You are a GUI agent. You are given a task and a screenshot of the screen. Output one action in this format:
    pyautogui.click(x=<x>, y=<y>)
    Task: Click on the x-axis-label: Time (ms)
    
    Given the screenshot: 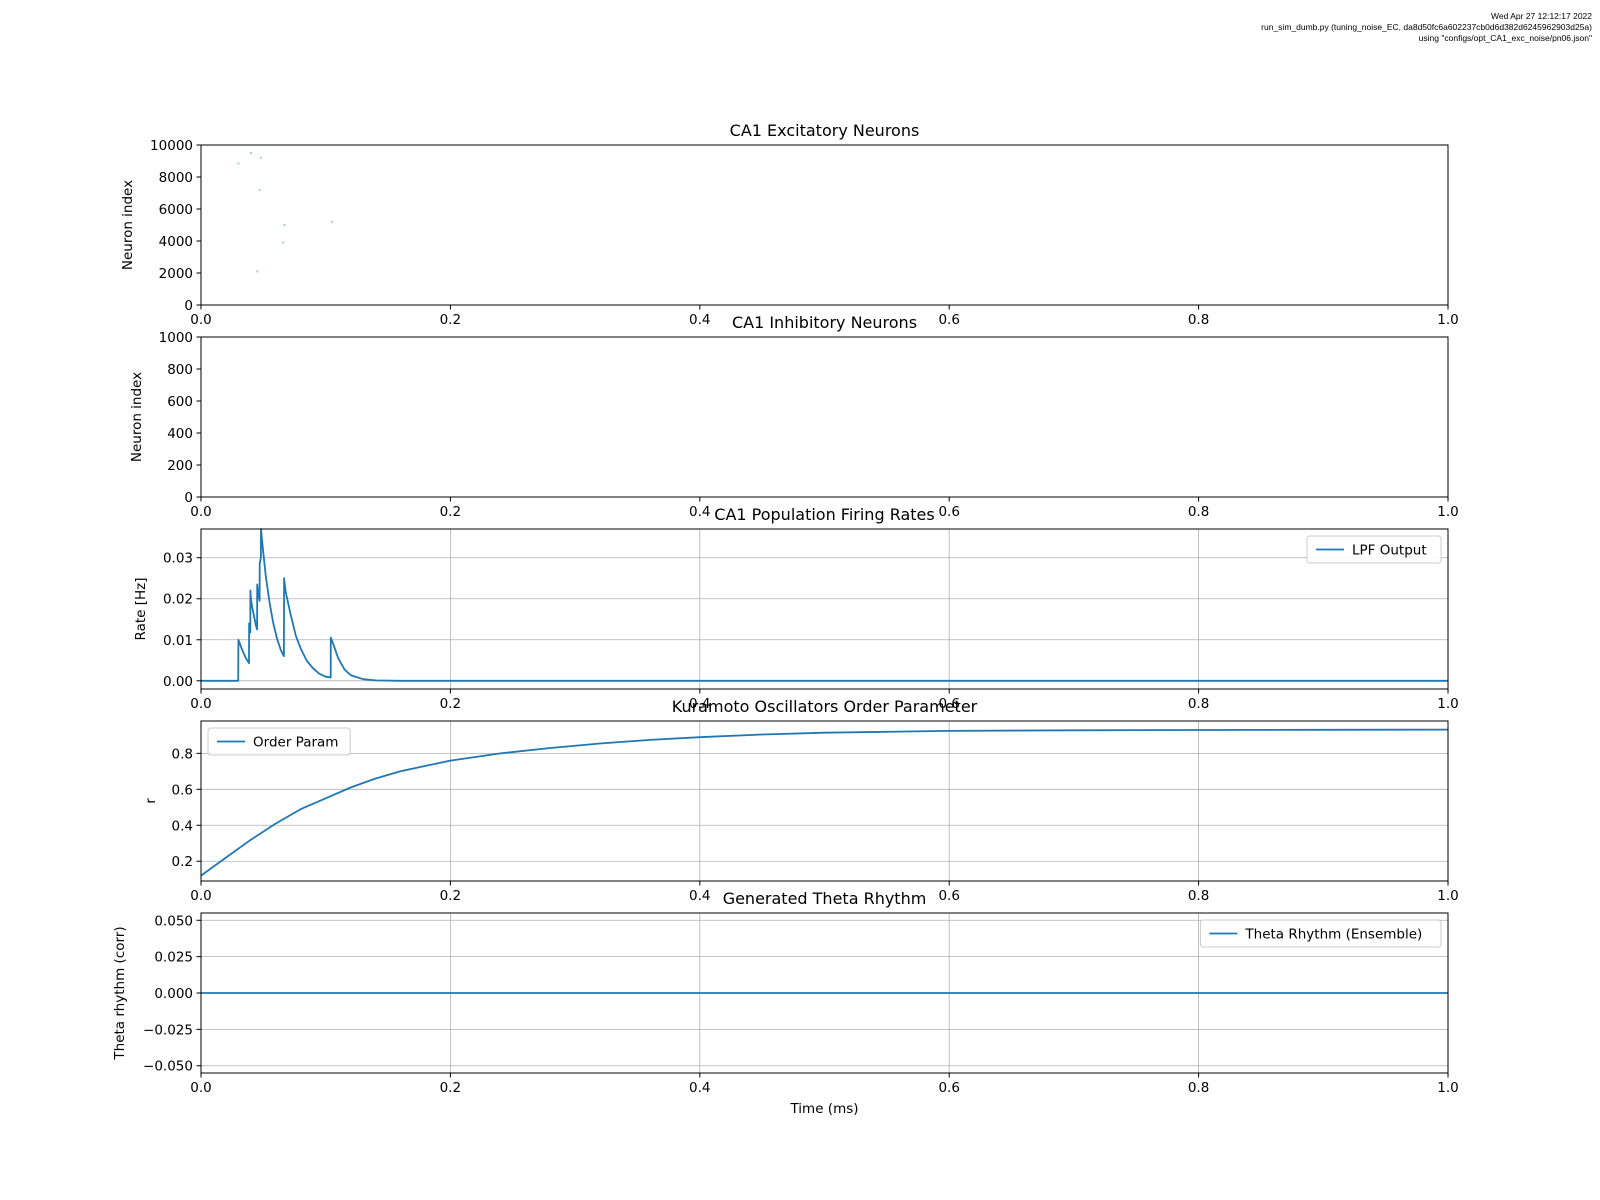 What is the action you would take?
    pyautogui.click(x=823, y=1109)
    